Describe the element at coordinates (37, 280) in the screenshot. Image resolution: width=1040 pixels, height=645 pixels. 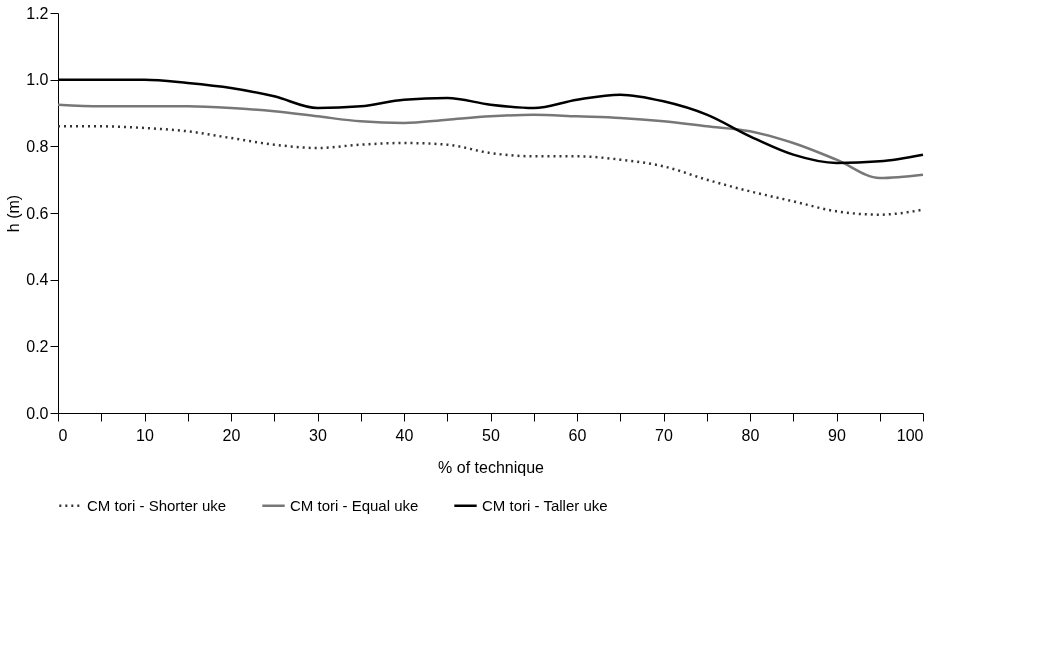
I see `y-tick-label: 0.4` at that location.